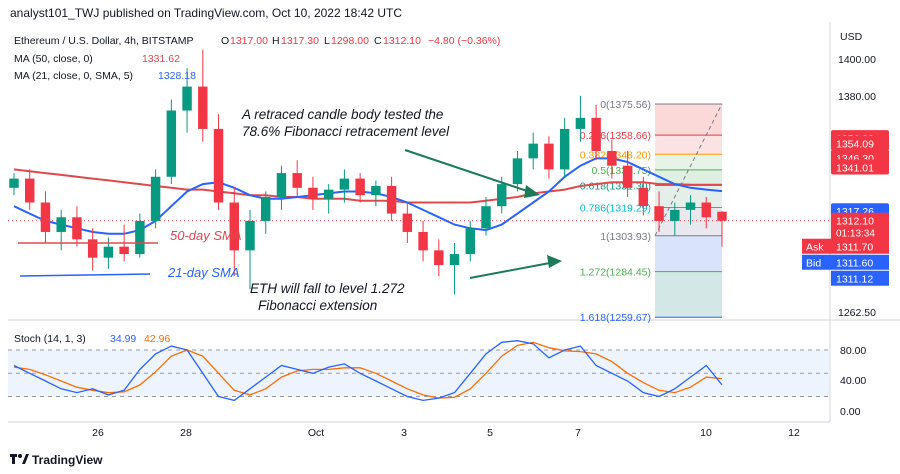  What do you see at coordinates (855, 222) in the screenshot?
I see `current-price-text: 1312.10` at bounding box center [855, 222].